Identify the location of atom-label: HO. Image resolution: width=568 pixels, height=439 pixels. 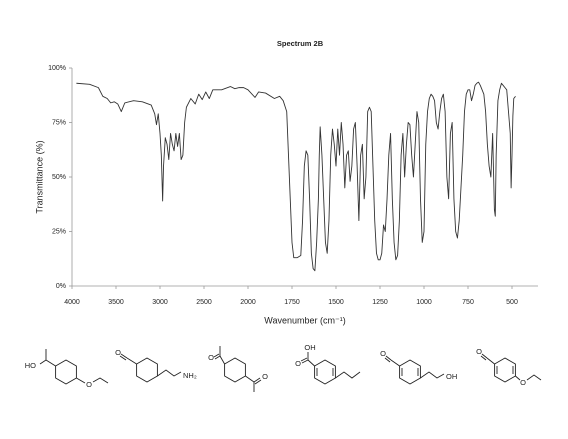
(30, 365).